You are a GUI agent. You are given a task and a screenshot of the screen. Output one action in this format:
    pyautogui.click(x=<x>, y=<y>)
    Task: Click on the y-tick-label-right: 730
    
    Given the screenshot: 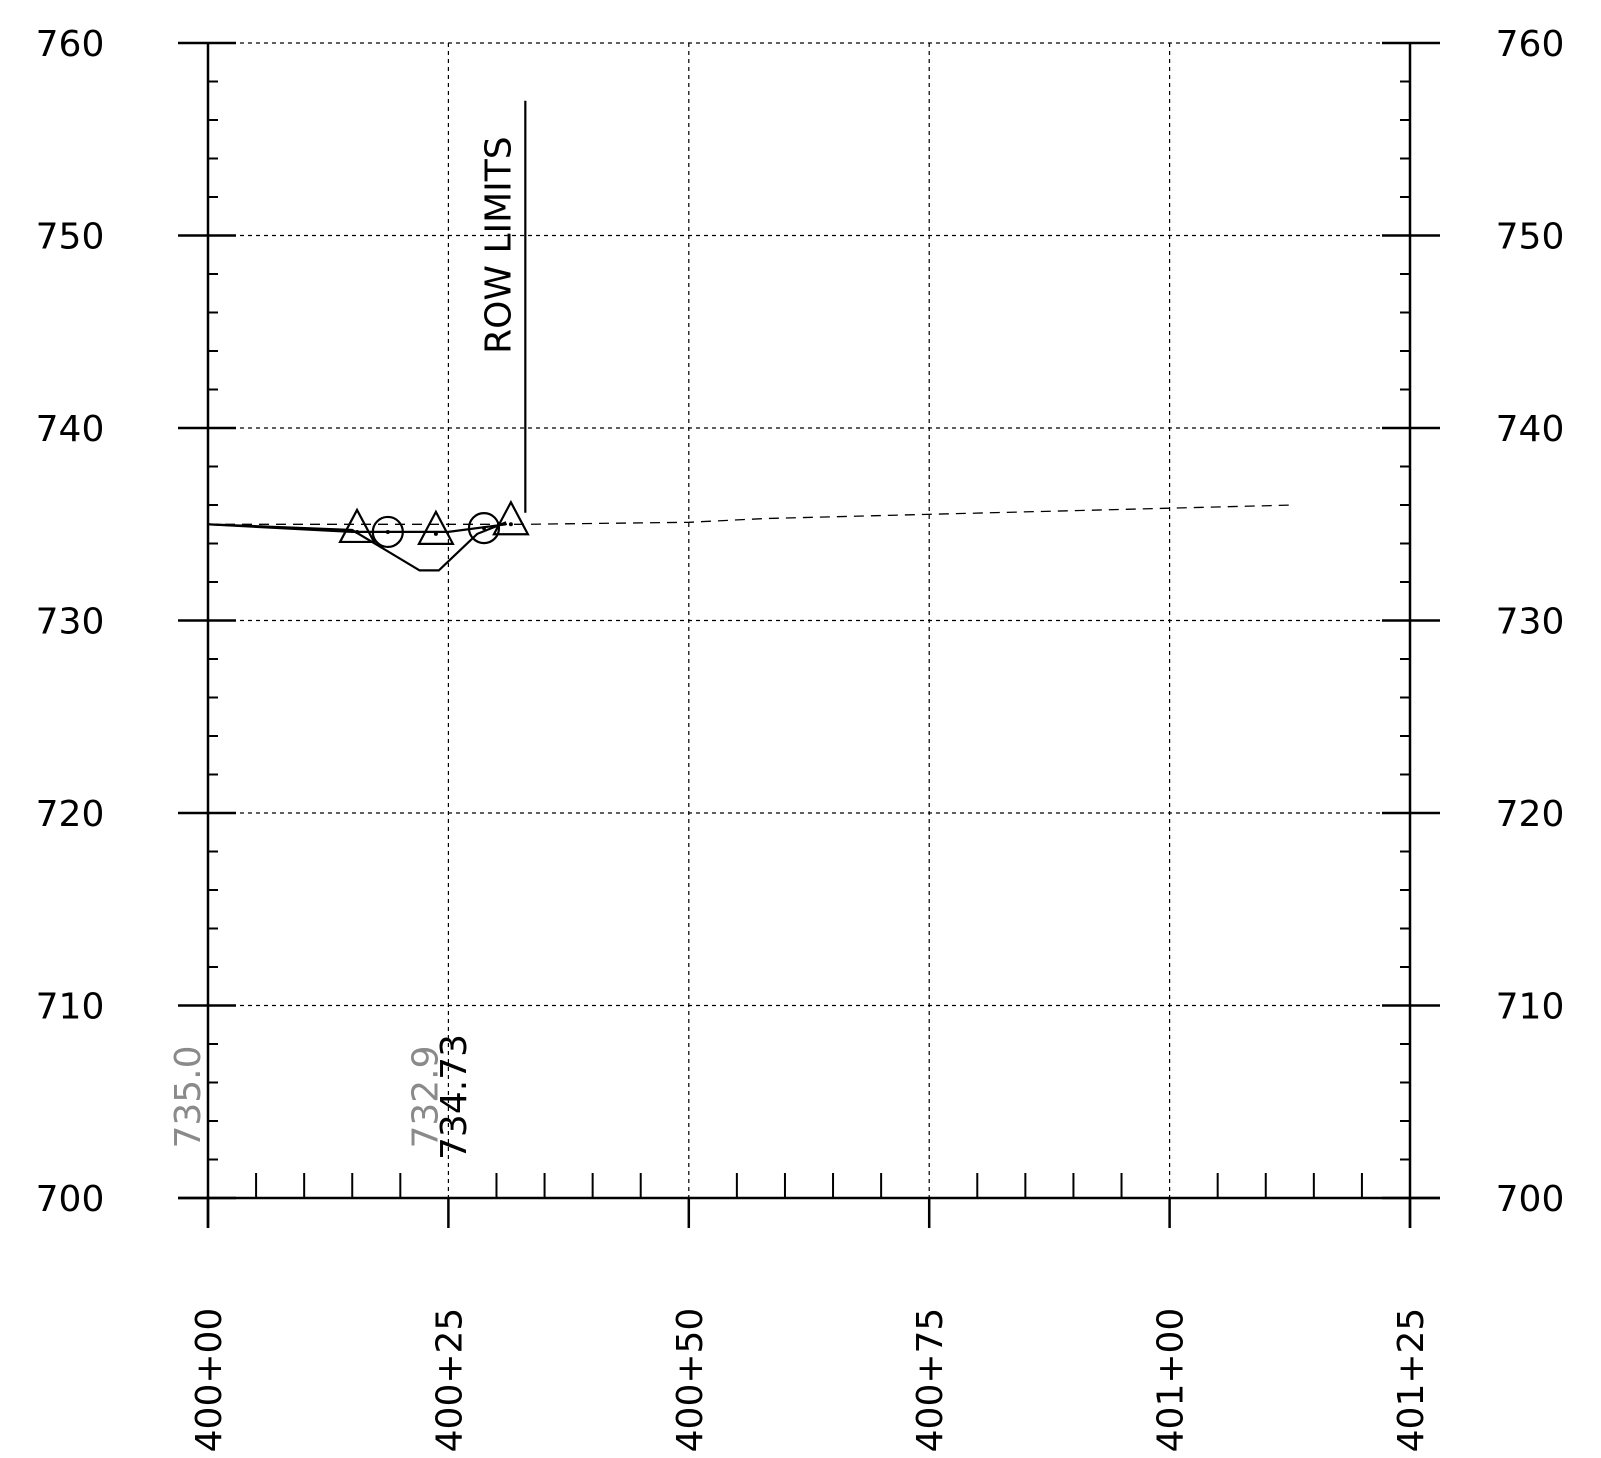 What is the action you would take?
    pyautogui.click(x=1530, y=622)
    